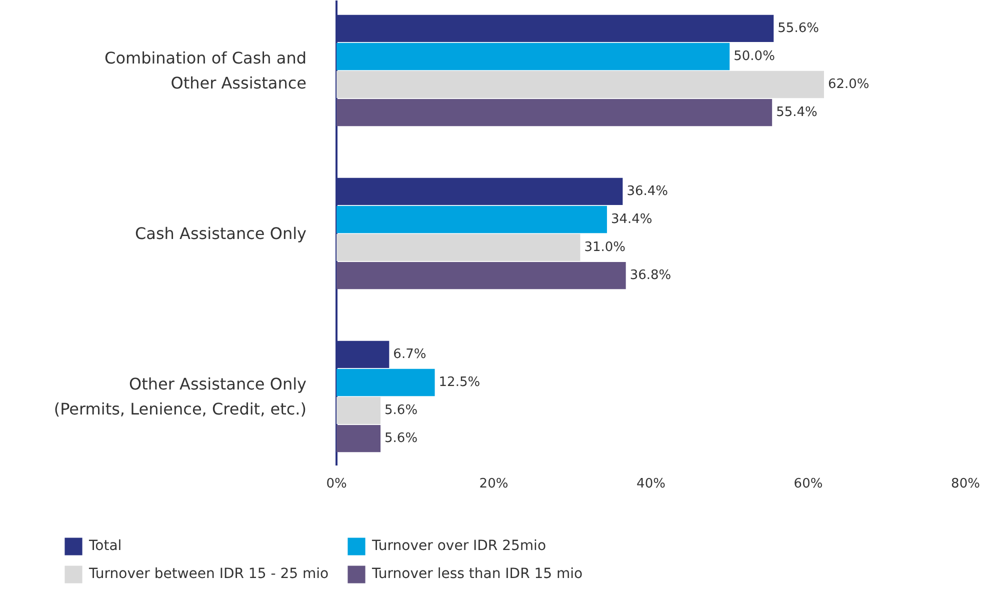 The height and width of the screenshot is (589, 985). Describe the element at coordinates (849, 84) in the screenshot. I see `data-label: 62.0%` at that location.